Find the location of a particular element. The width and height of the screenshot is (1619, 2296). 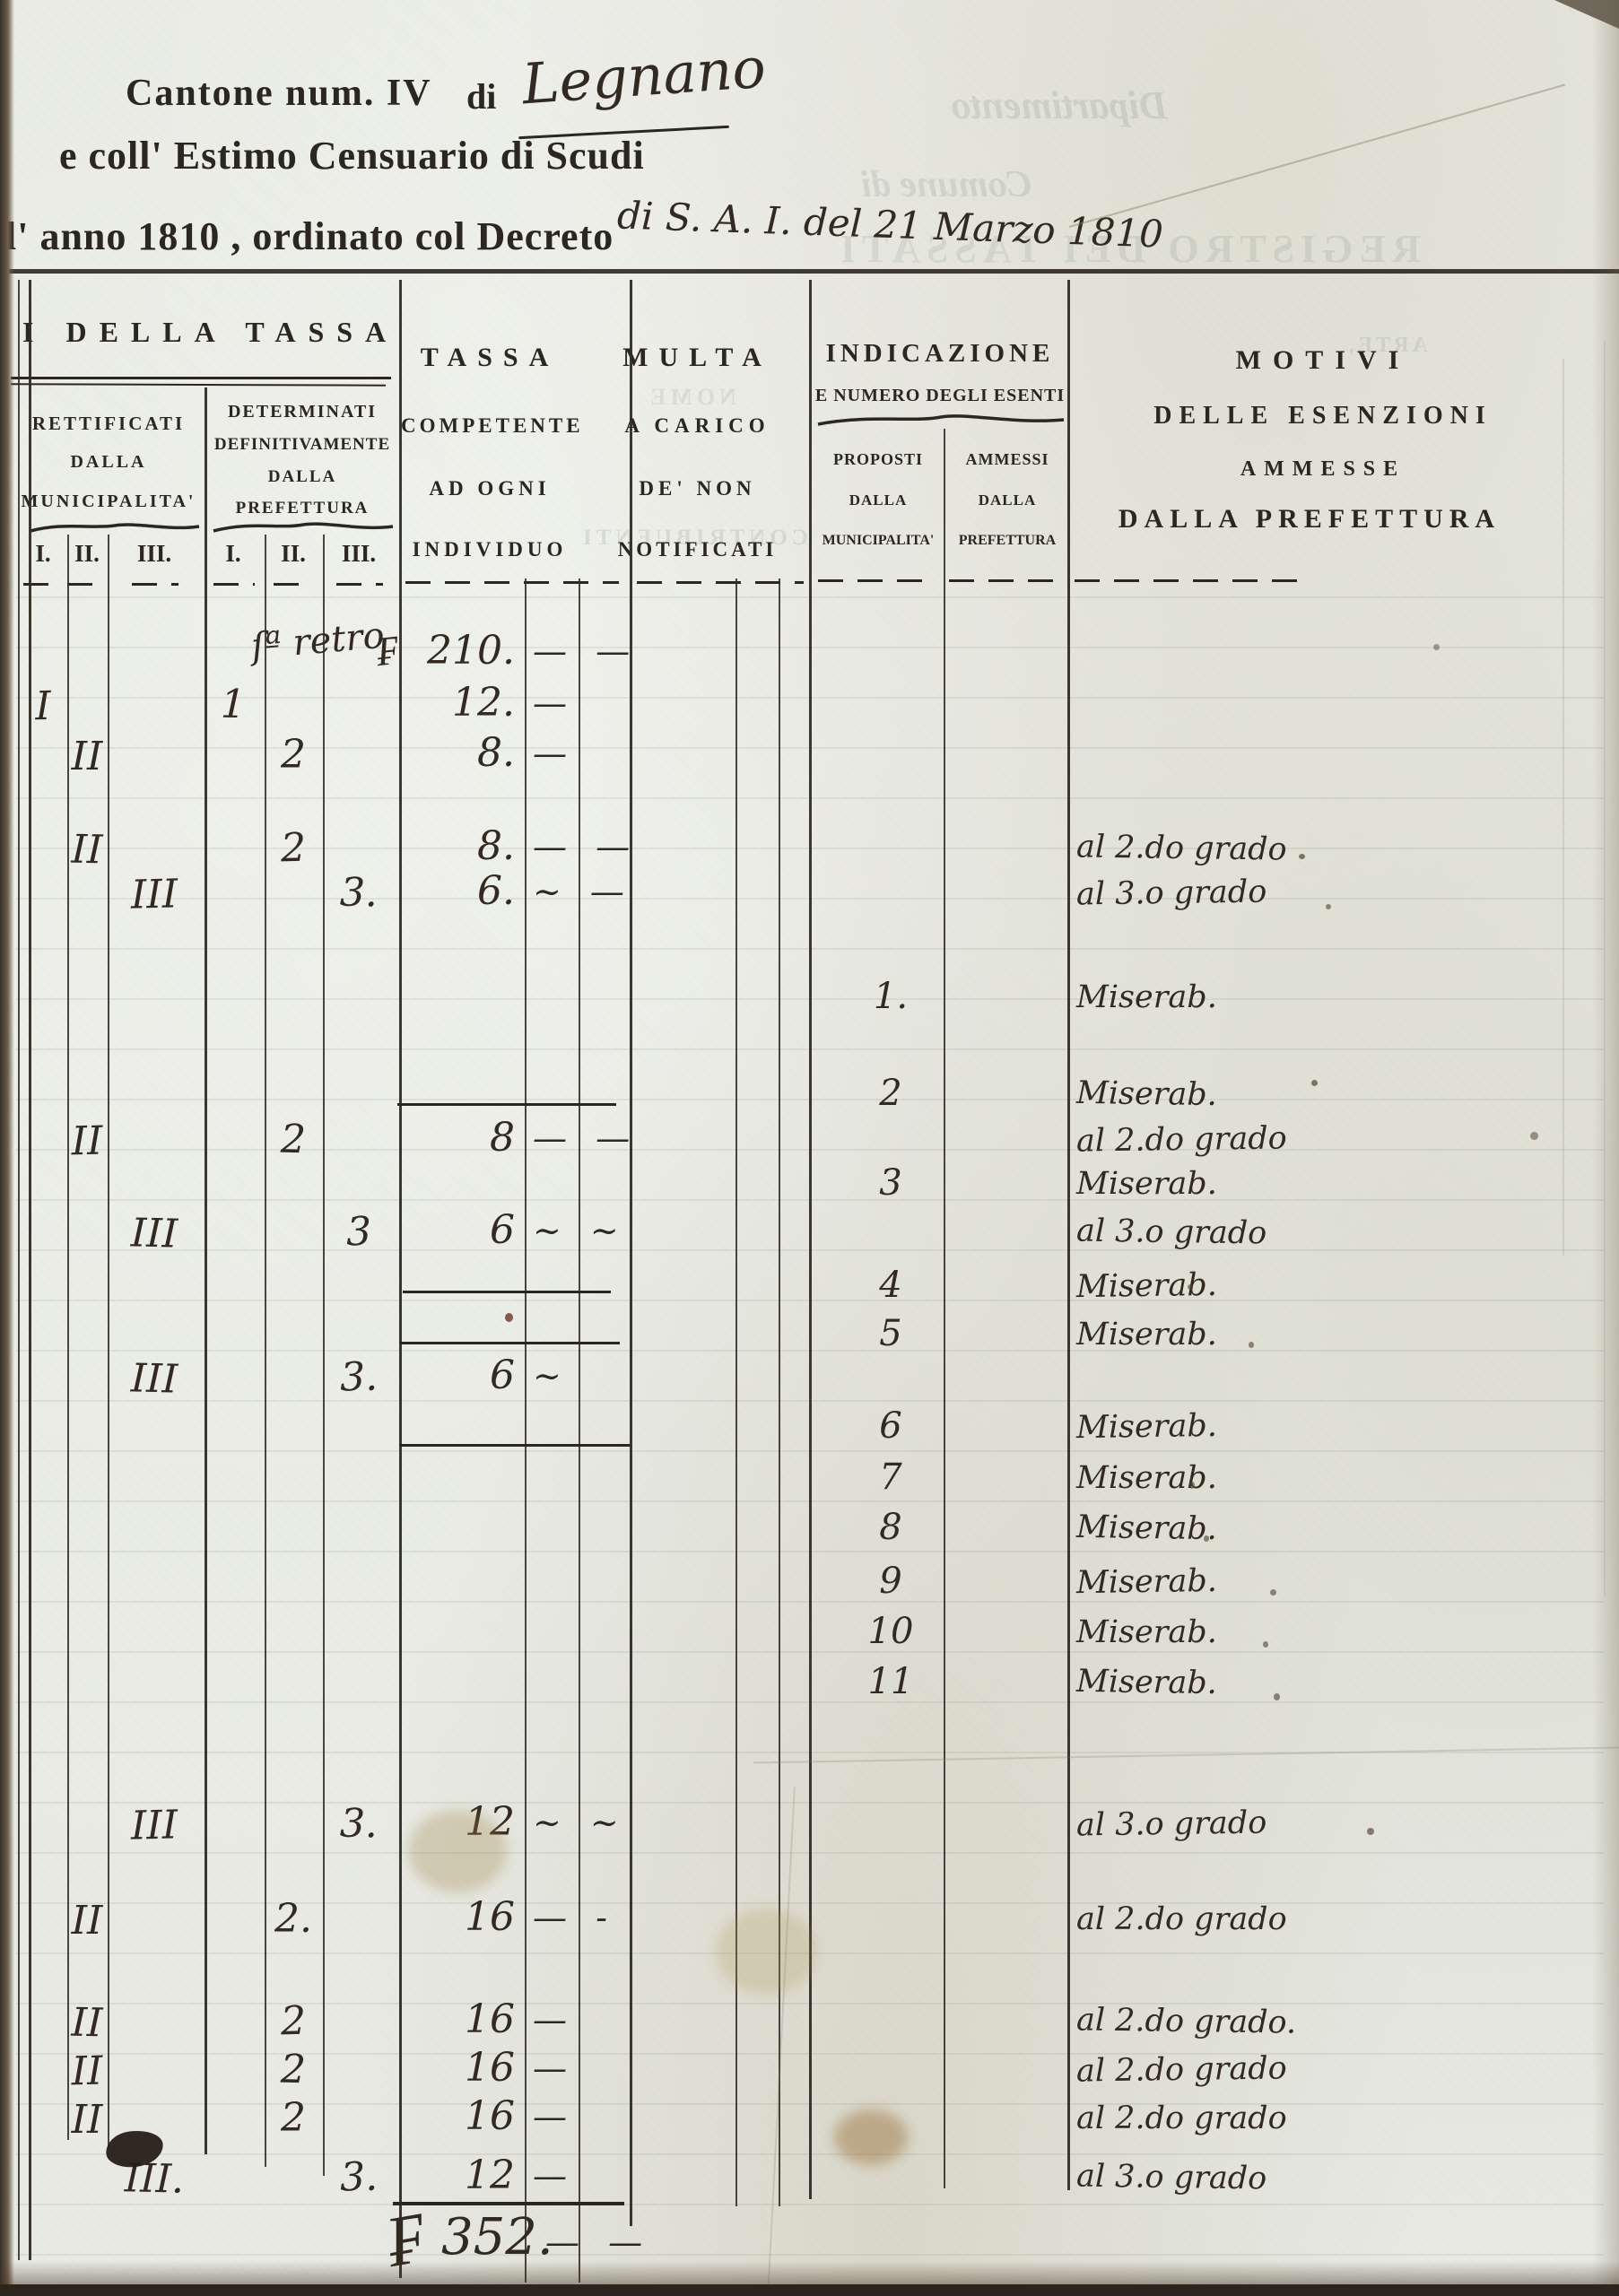

bottom-page-shade is located at coordinates (809, 2272).